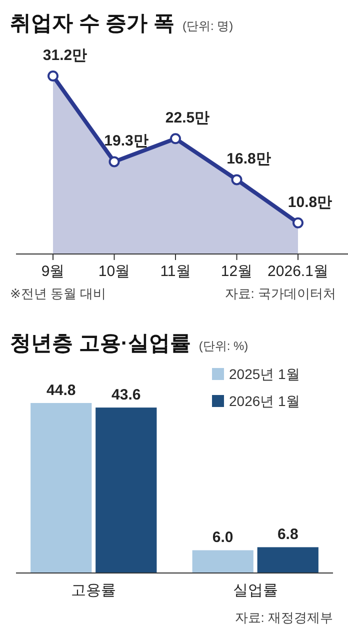 Image resolution: width=348 pixels, height=637 pixels. I want to click on x-tick-label: 9월, so click(53, 271).